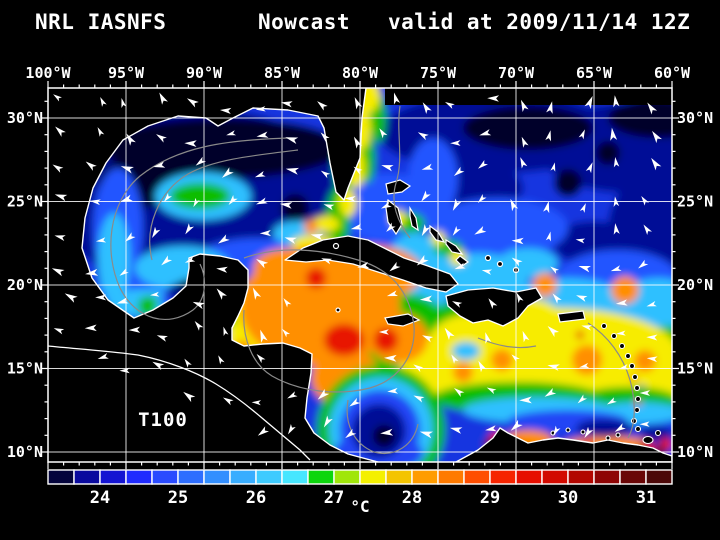  I want to click on lat-label-right: 15°N, so click(695, 369).